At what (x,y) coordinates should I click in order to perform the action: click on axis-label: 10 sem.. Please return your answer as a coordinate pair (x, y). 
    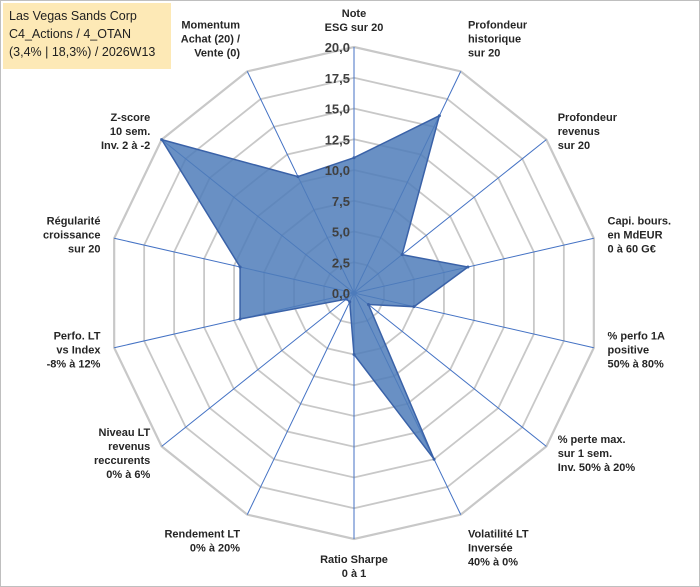
    Looking at the image, I should click on (130, 132).